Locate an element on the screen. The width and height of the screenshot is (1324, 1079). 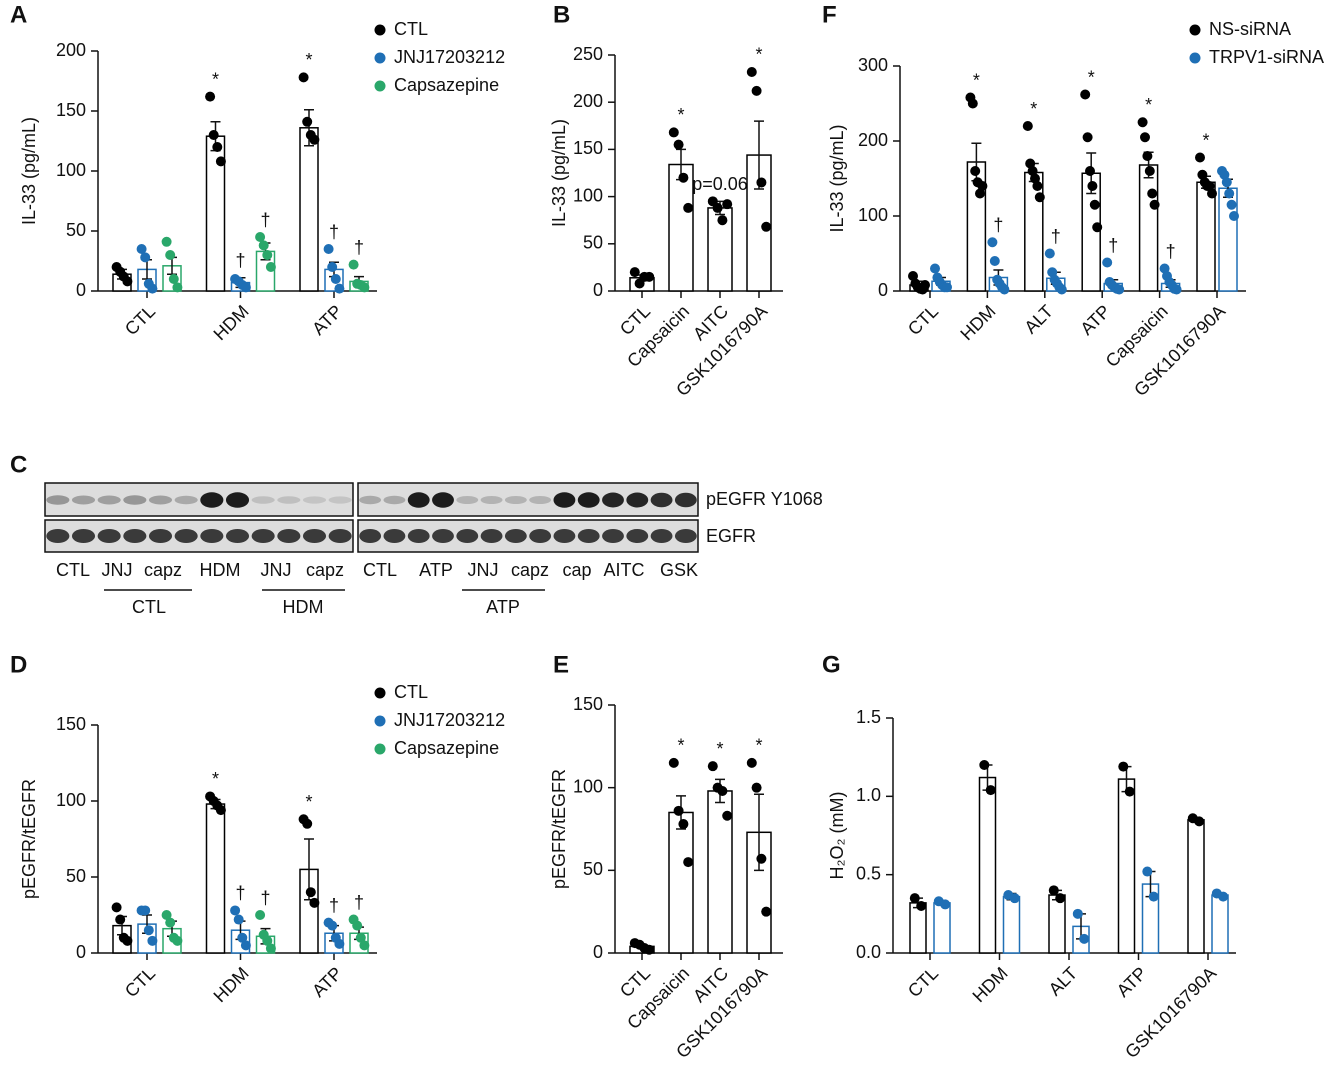
y-axis-label: IL-33 (pg/mL) is located at coordinates (29, 171).